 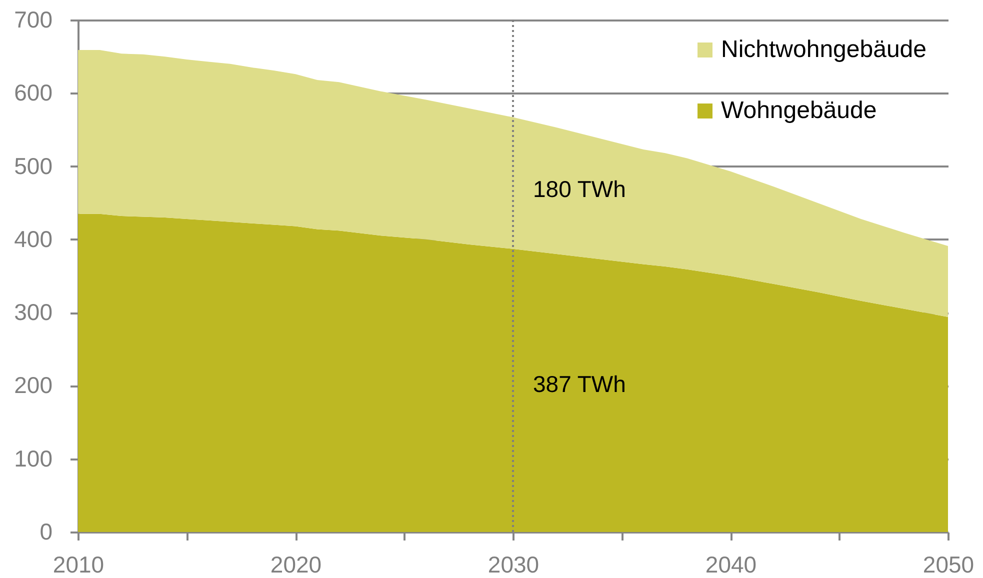 I want to click on y-tick-label: 400, so click(x=33, y=239).